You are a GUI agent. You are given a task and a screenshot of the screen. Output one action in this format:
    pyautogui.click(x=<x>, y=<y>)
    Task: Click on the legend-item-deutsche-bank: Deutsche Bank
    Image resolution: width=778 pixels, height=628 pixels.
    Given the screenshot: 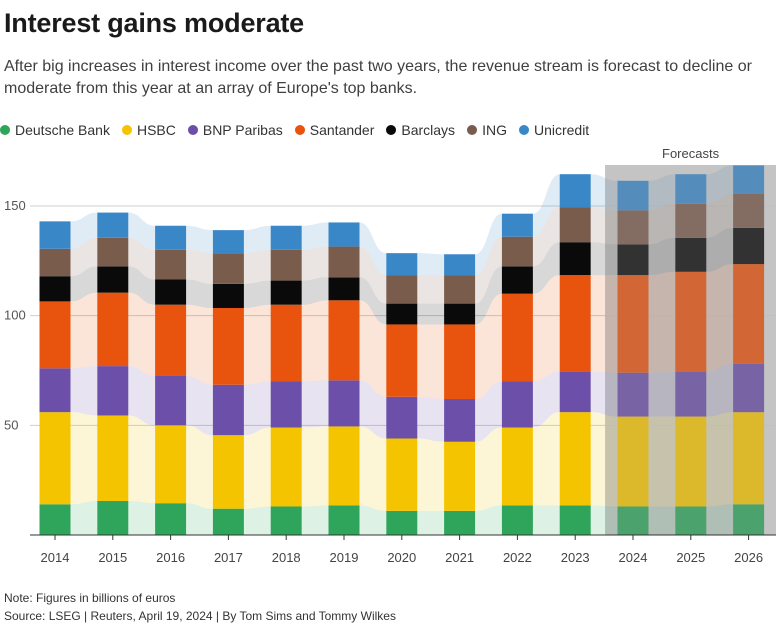 What is the action you would take?
    pyautogui.click(x=55, y=130)
    